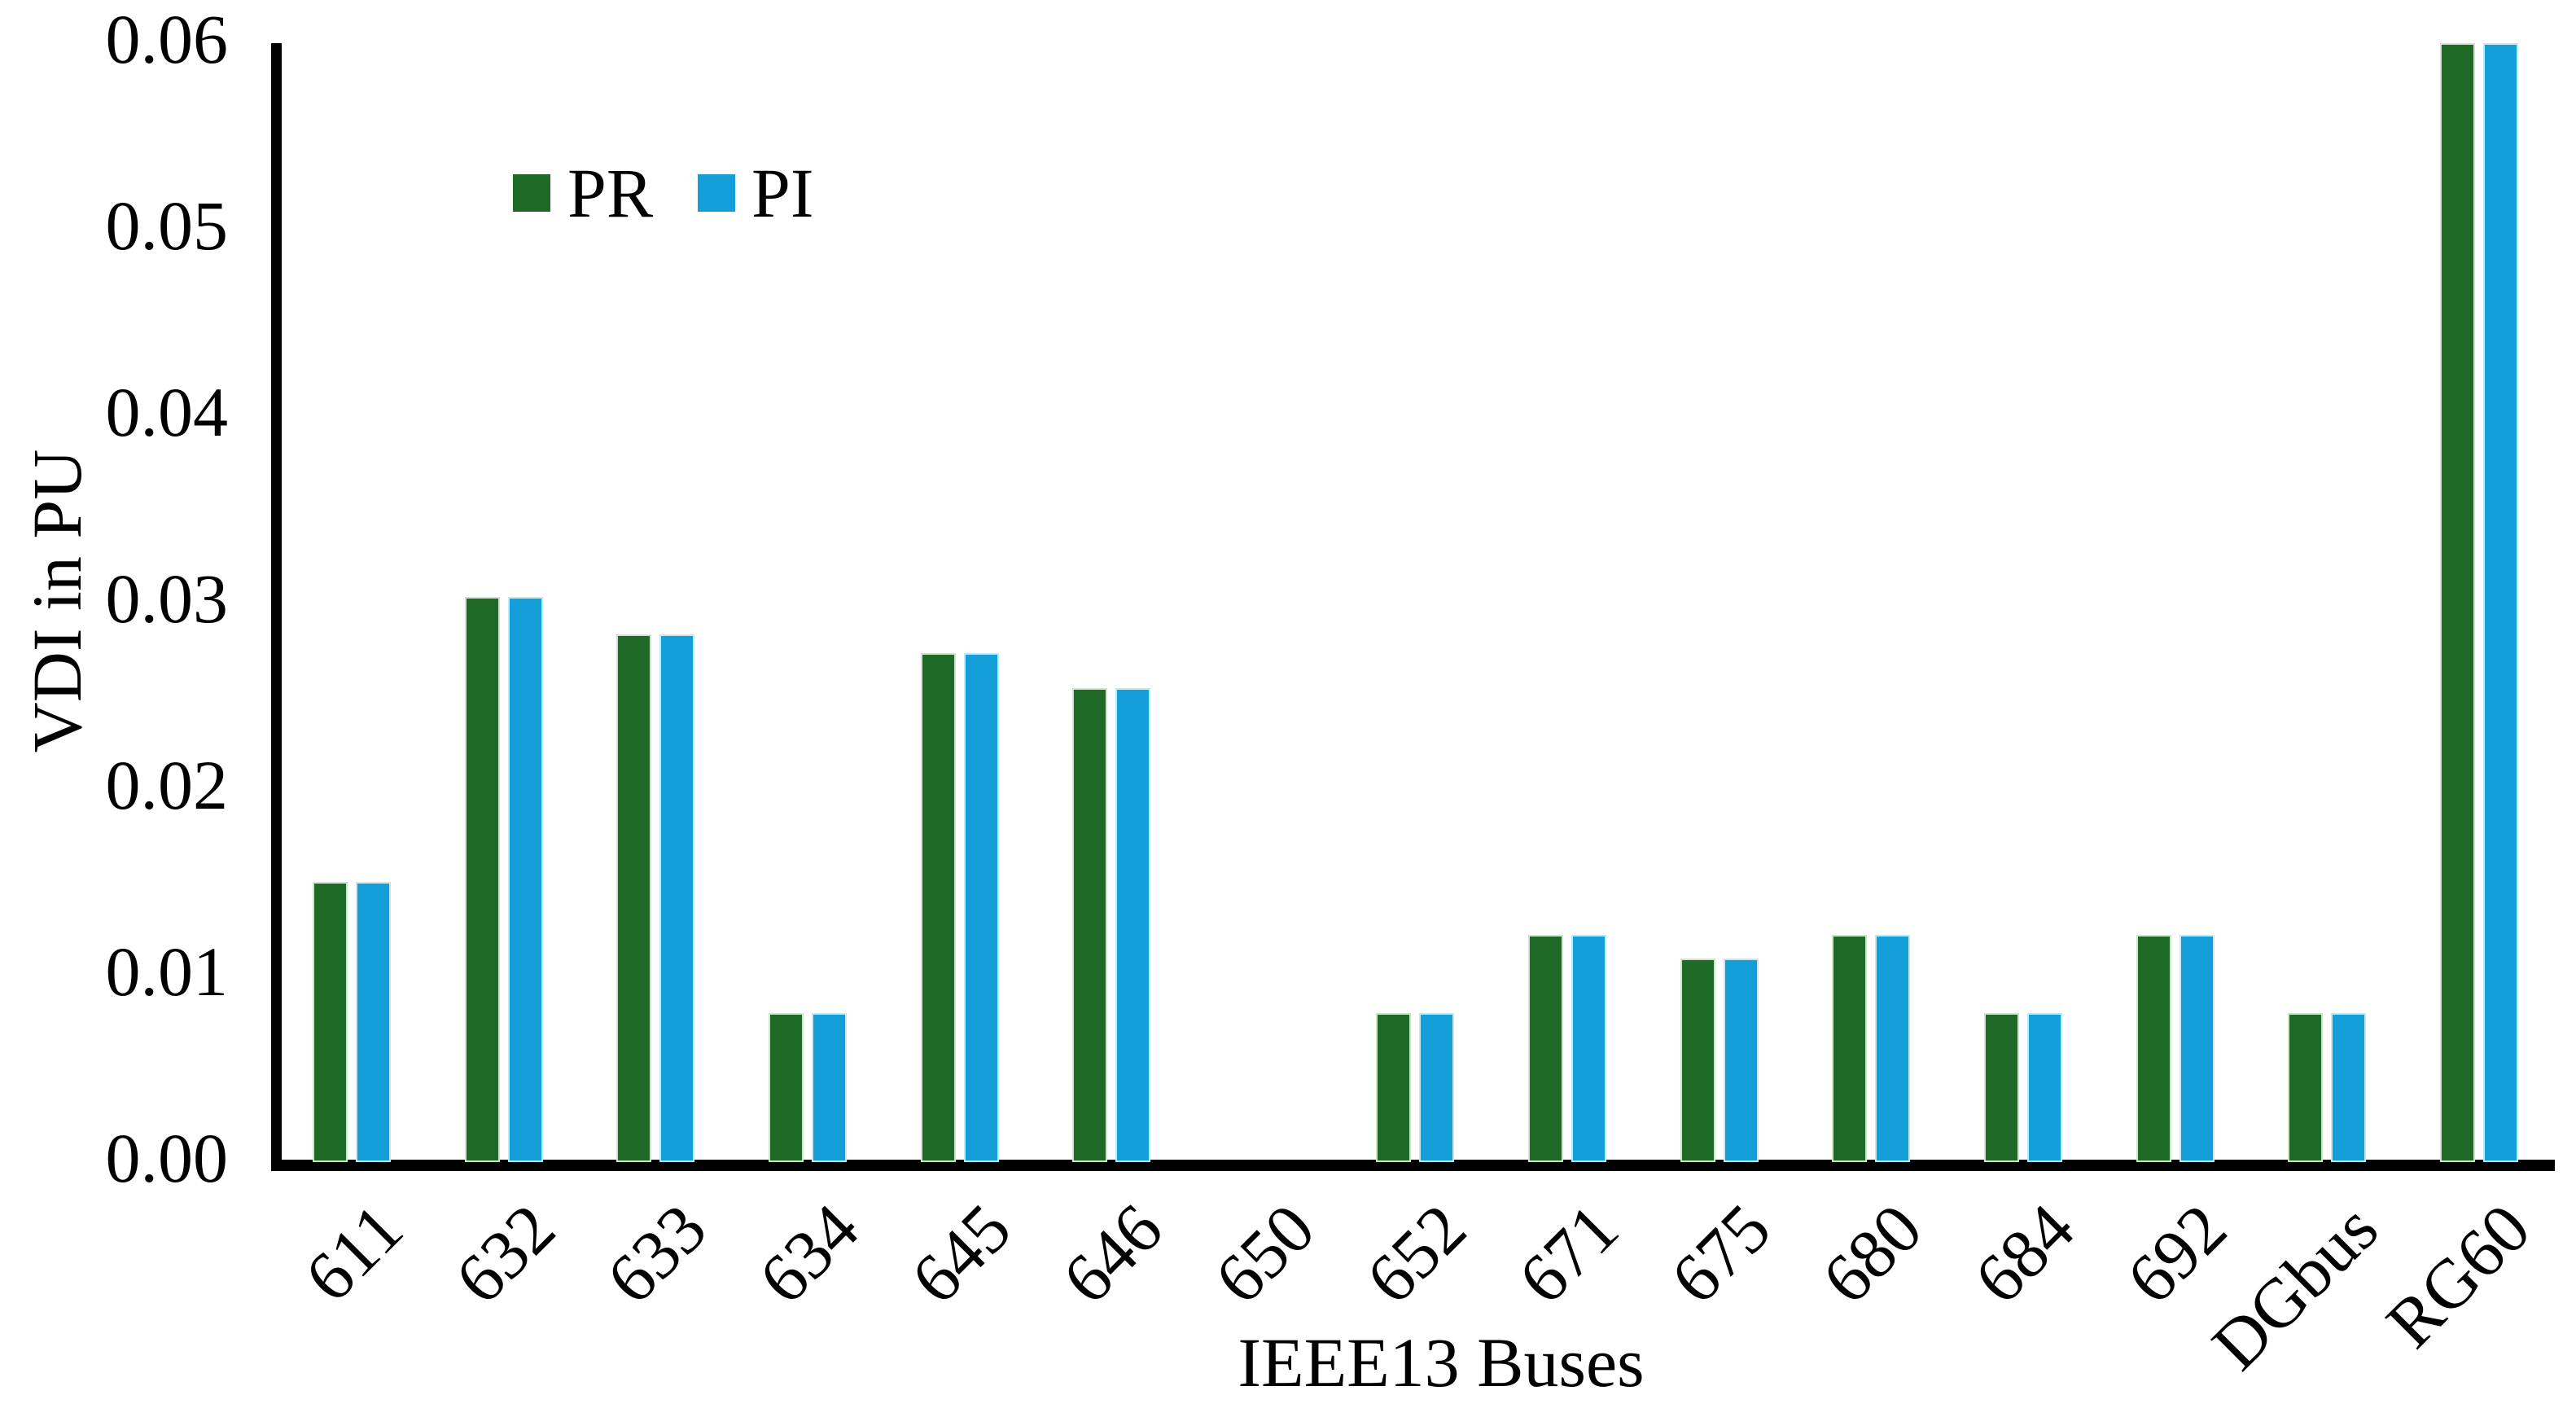 This screenshot has height=1417, width=2576. Describe the element at coordinates (961, 1253) in the screenshot. I see `x-tick-label-645: 645` at that location.